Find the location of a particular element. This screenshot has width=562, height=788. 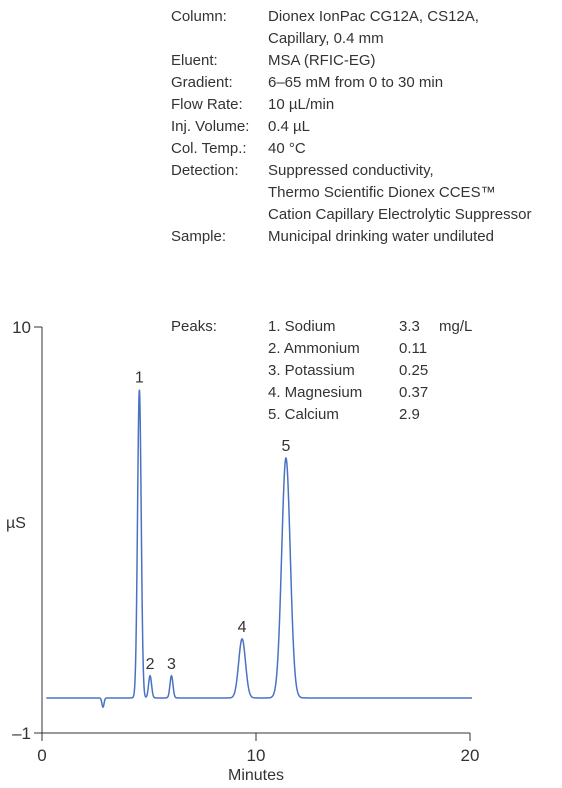

condition-value: 10 µL/min is located at coordinates (301, 104).